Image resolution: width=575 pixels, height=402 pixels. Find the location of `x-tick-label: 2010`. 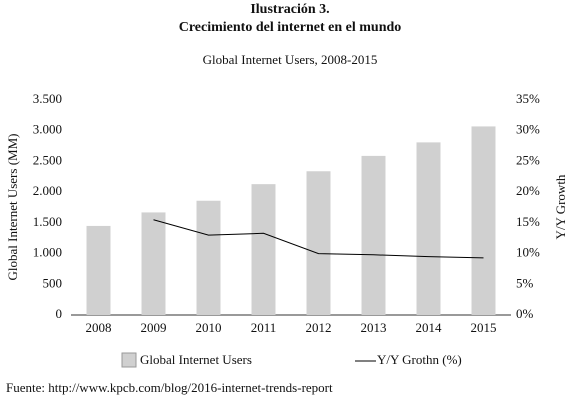

x-tick-label: 2010 is located at coordinates (209, 327).